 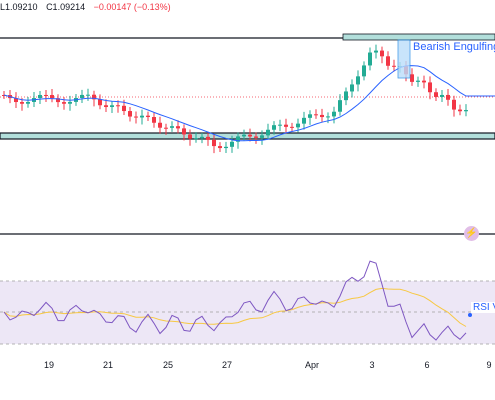 What do you see at coordinates (404, 59) in the screenshot?
I see `pattern-highlight` at bounding box center [404, 59].